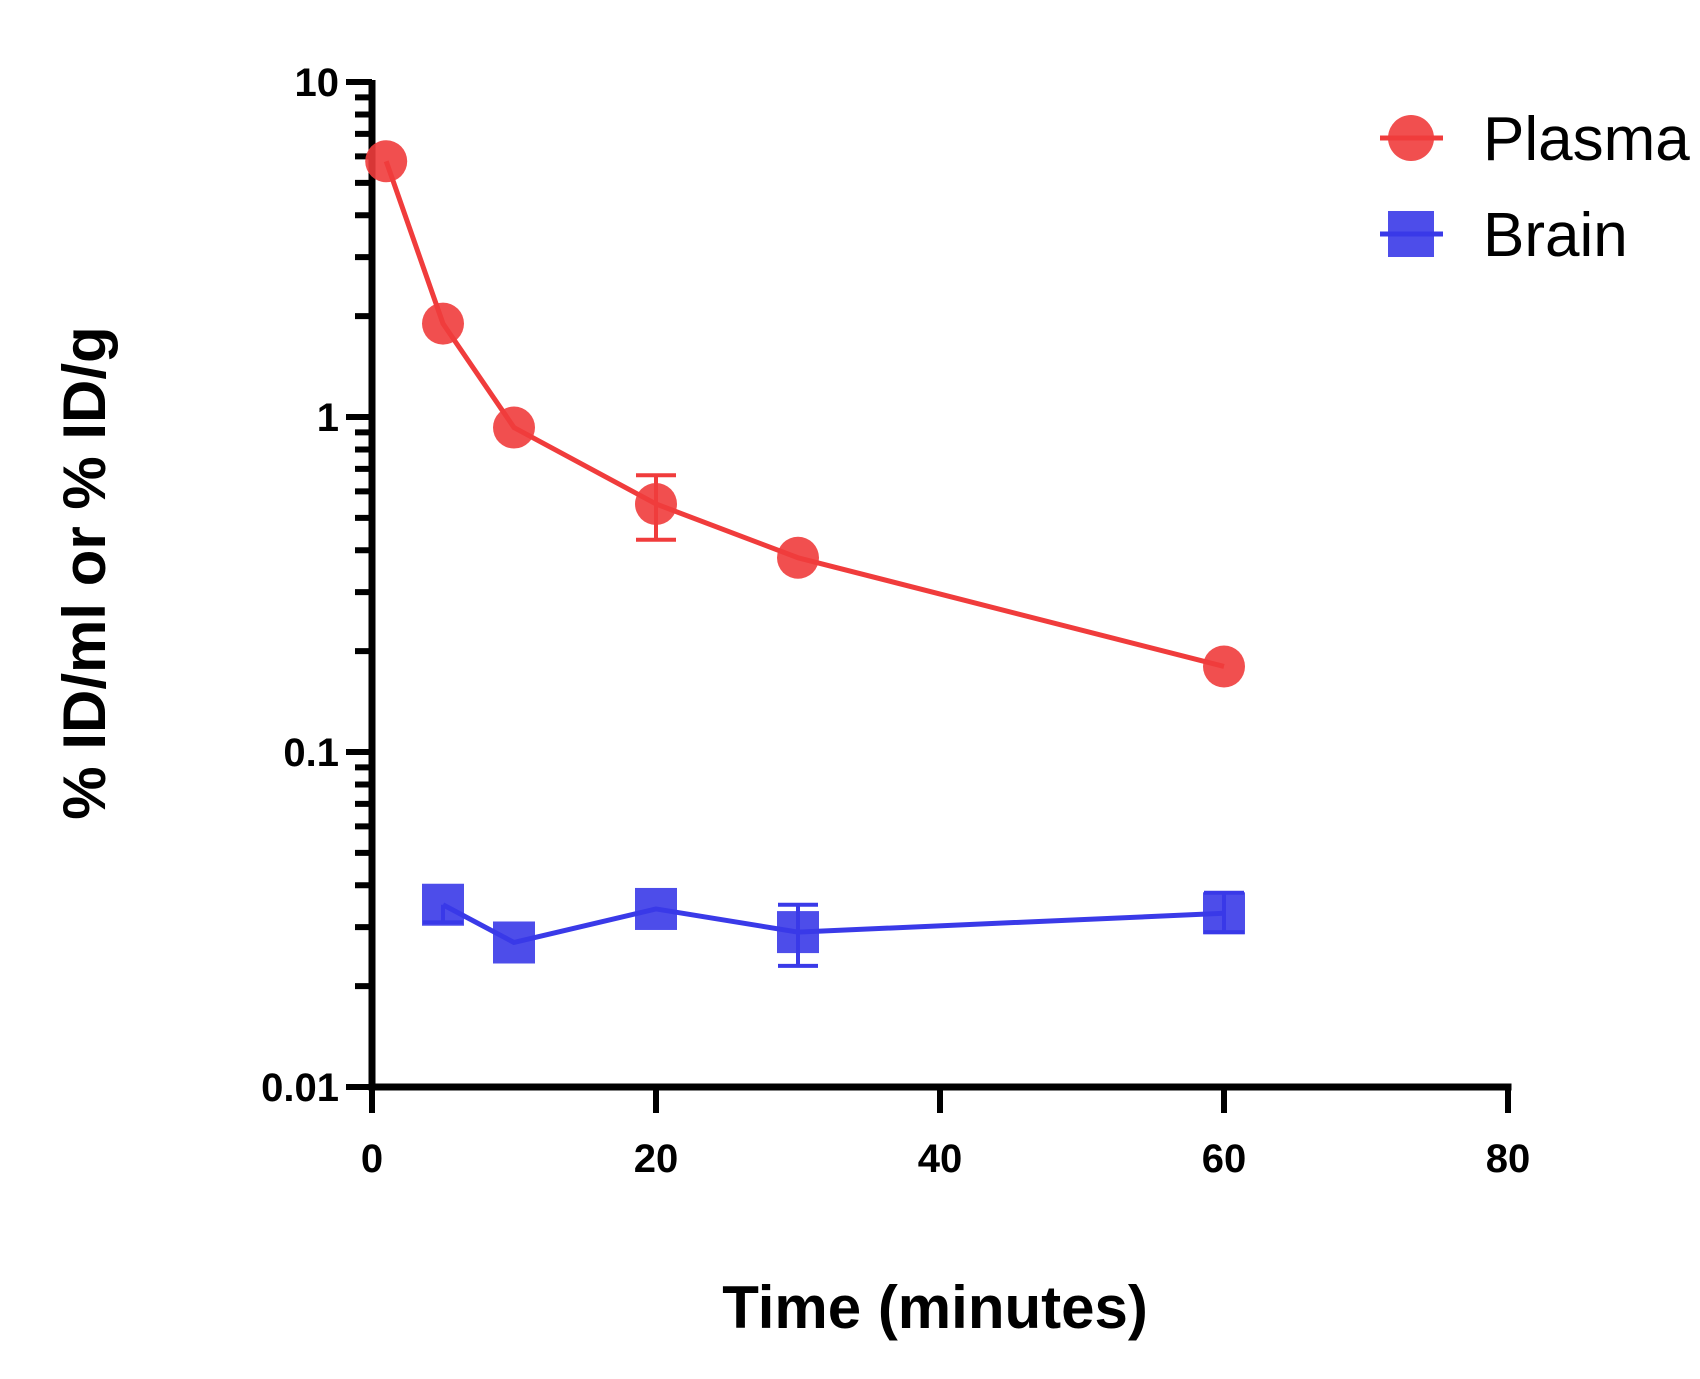 This screenshot has height=1379, width=1700. I want to click on legend-label-brain: Brain, so click(1555, 235).